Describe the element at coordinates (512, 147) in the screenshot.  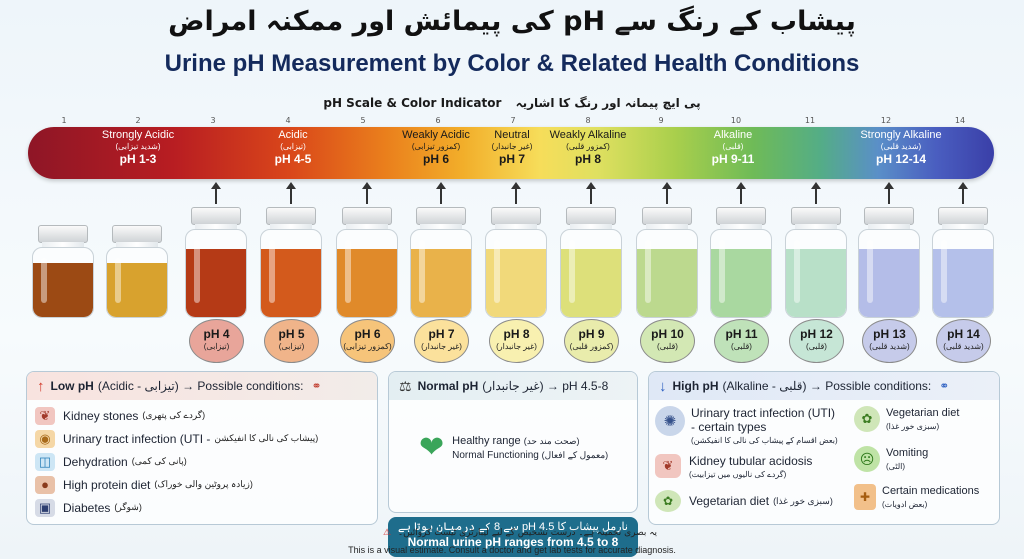
I see `segment-neutral: Neutral (غیر جانبدار) pH 7` at that location.